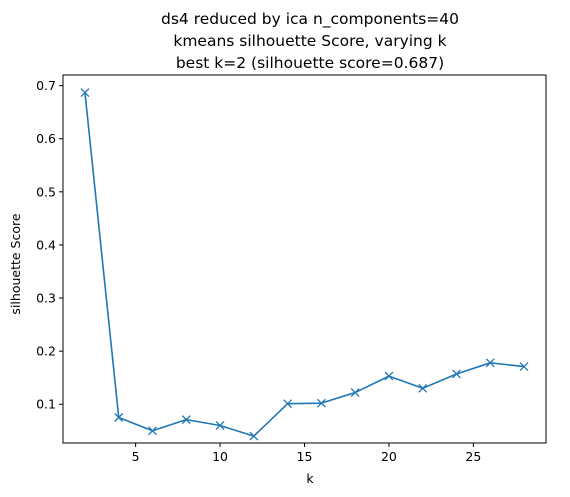 This screenshot has height=497, width=570. Describe the element at coordinates (305, 456) in the screenshot. I see `x-tick-label: 15` at that location.